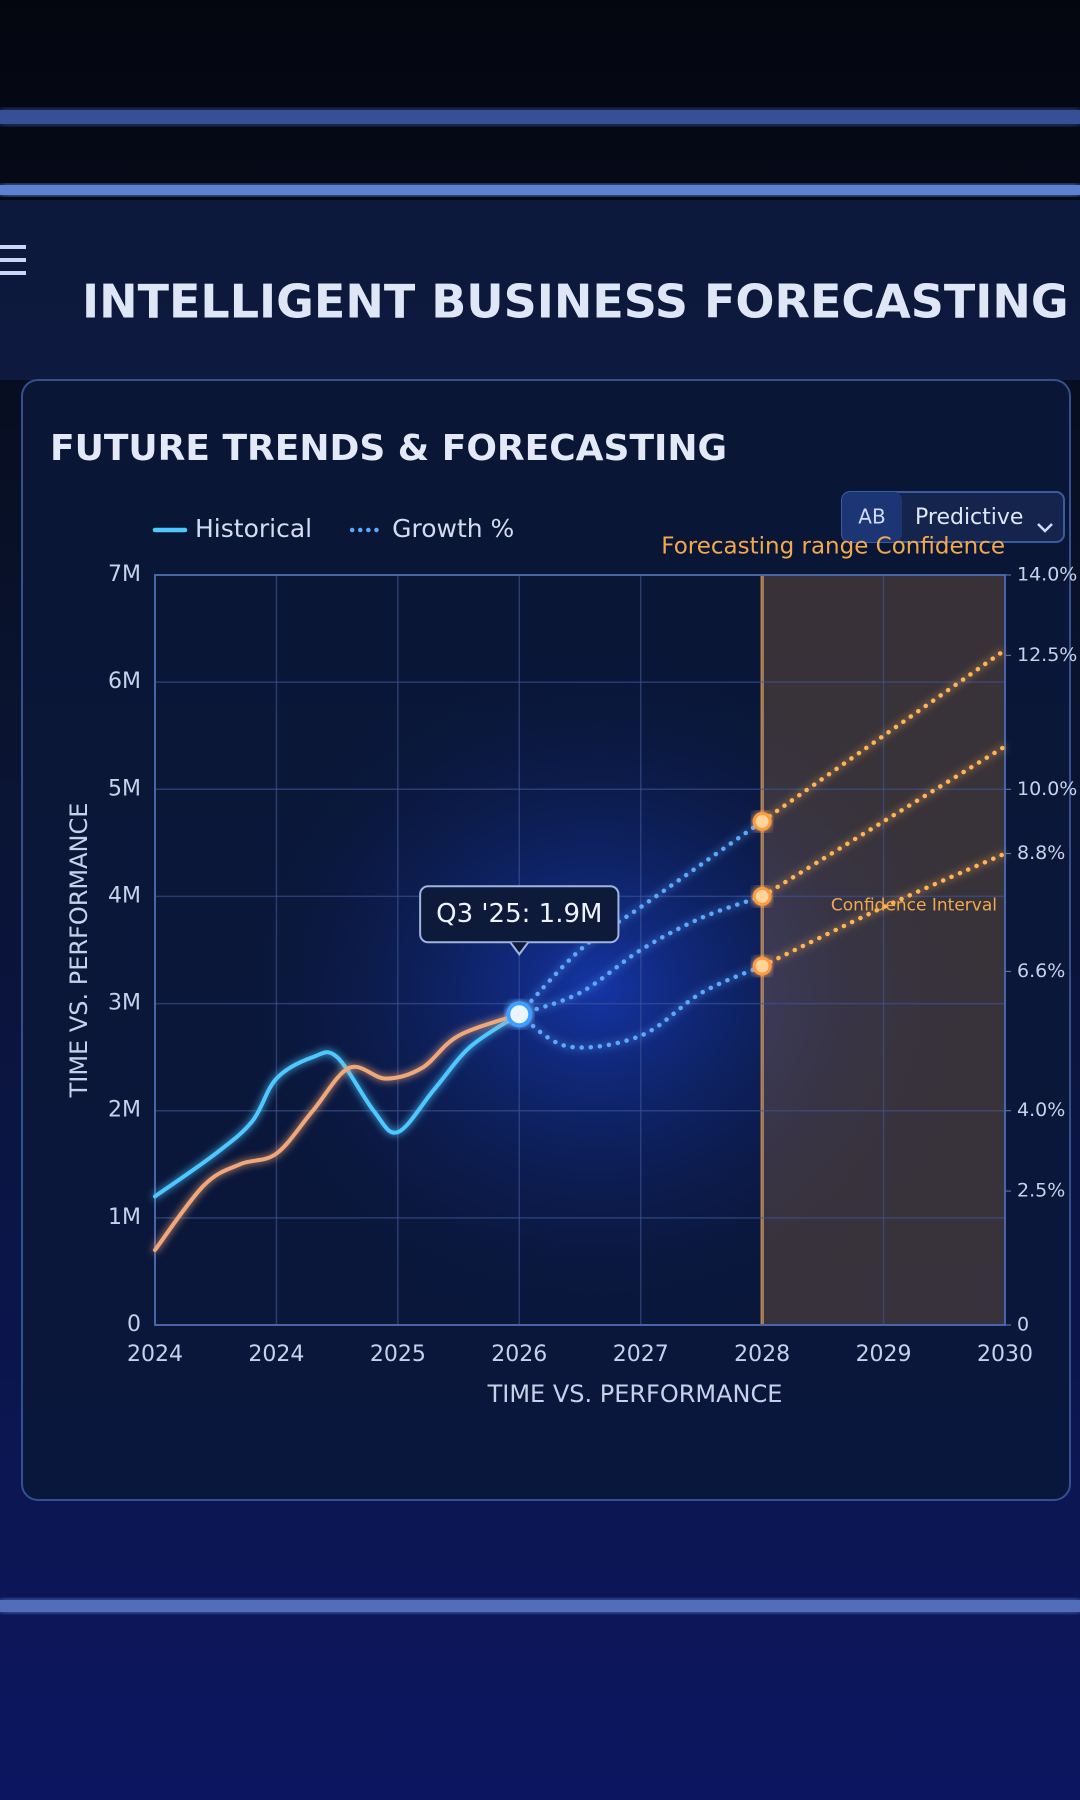 This screenshot has width=1080, height=1800. I want to click on tooltip-pointer, so click(519, 948).